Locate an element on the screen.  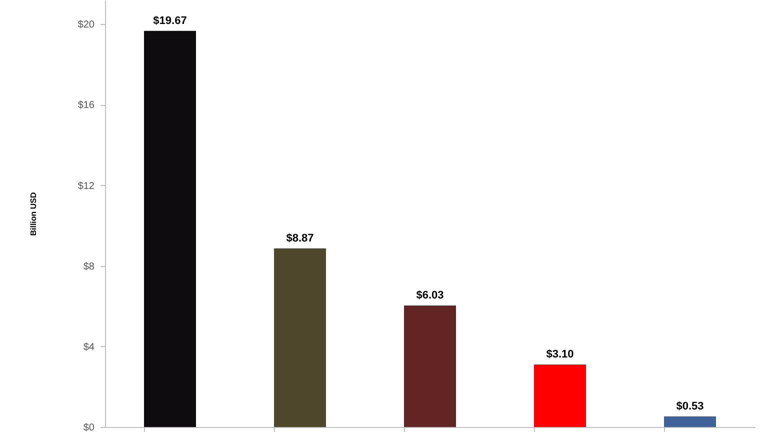
data-label: $6.03 is located at coordinates (430, 296).